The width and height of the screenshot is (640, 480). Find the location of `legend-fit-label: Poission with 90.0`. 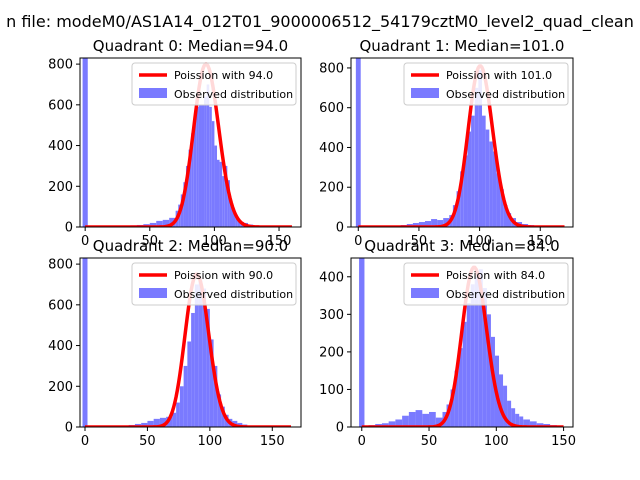

legend-fit-label: Poission with 90.0 is located at coordinates (223, 275).